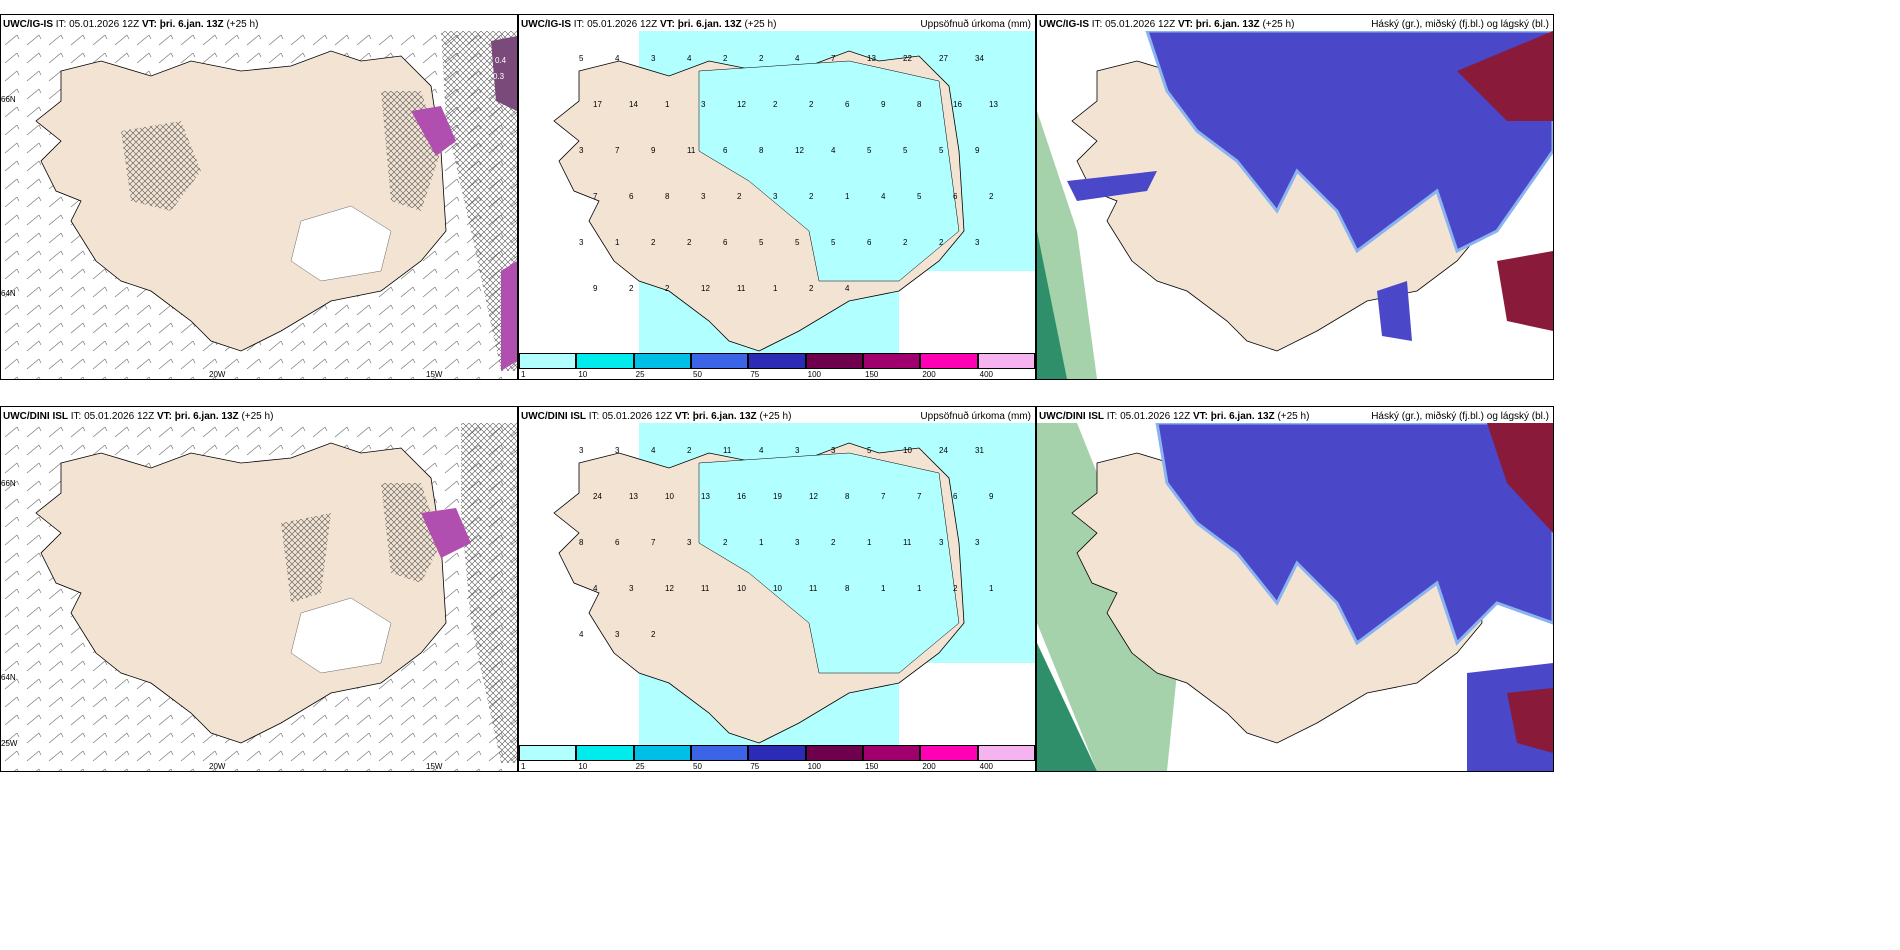  Describe the element at coordinates (433, 131) in the screenshot. I see `purple-patch` at that location.